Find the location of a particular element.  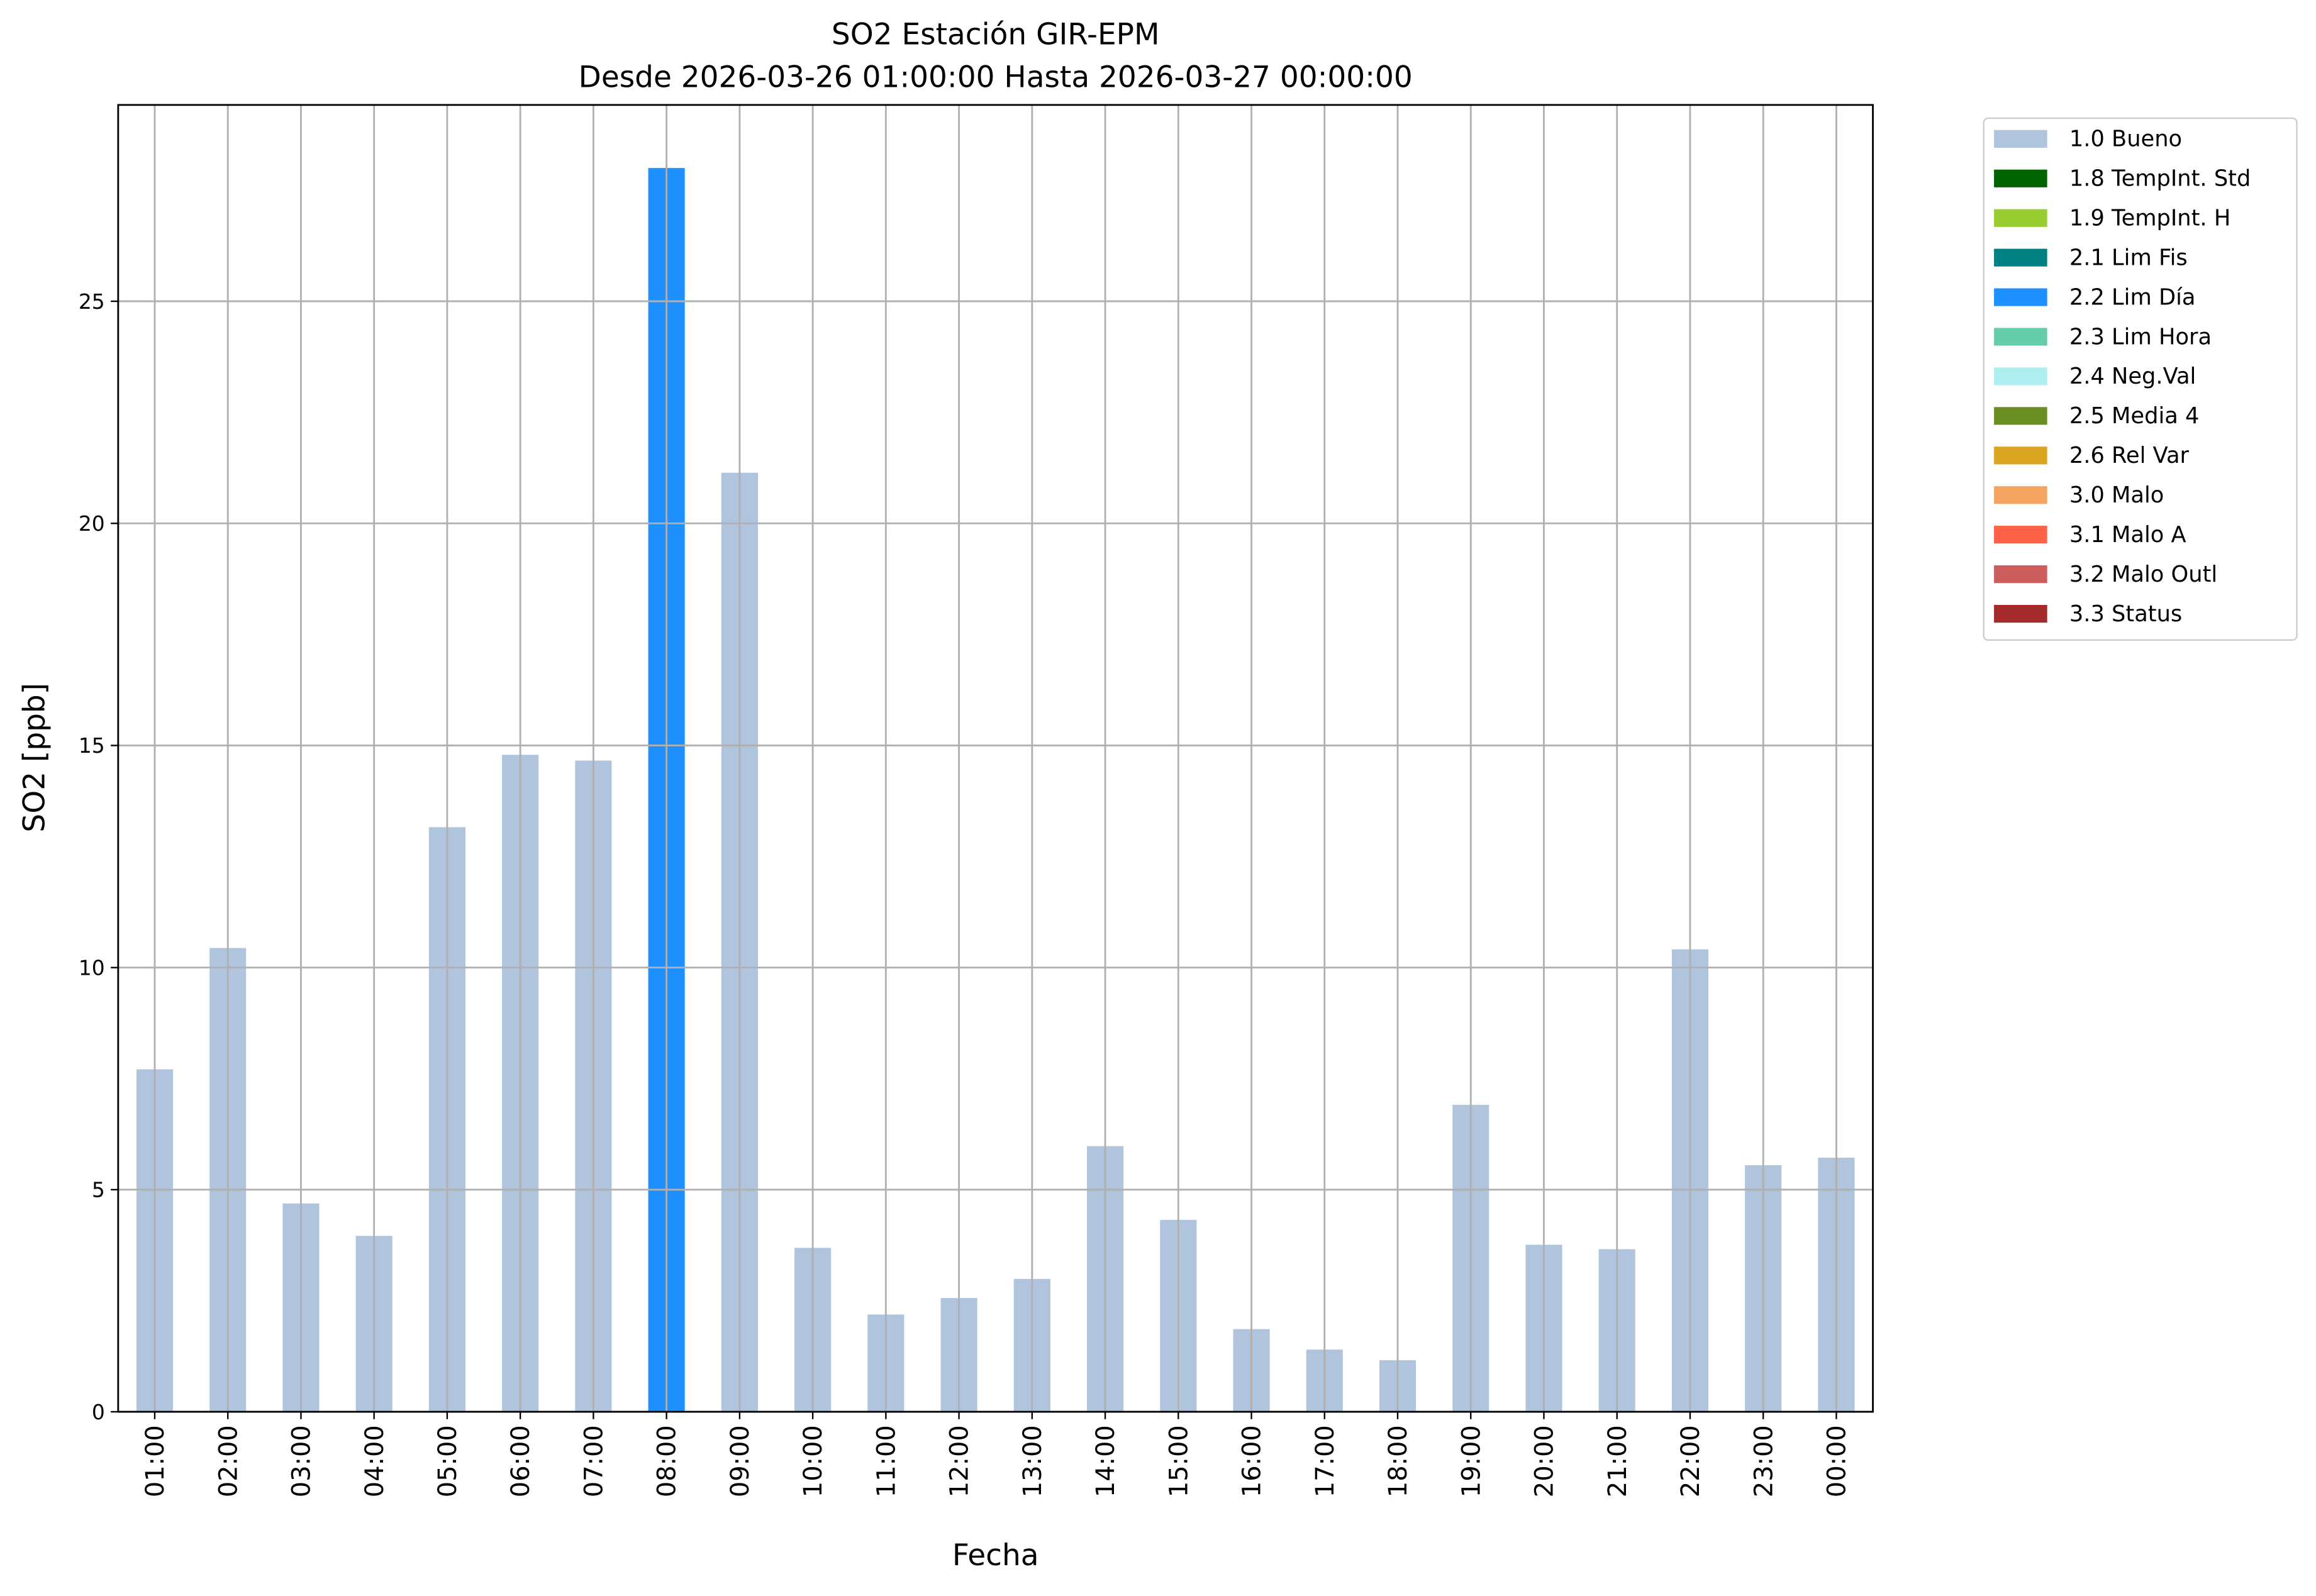

legend-label: 2.4 Neg.Val is located at coordinates (2132, 376).